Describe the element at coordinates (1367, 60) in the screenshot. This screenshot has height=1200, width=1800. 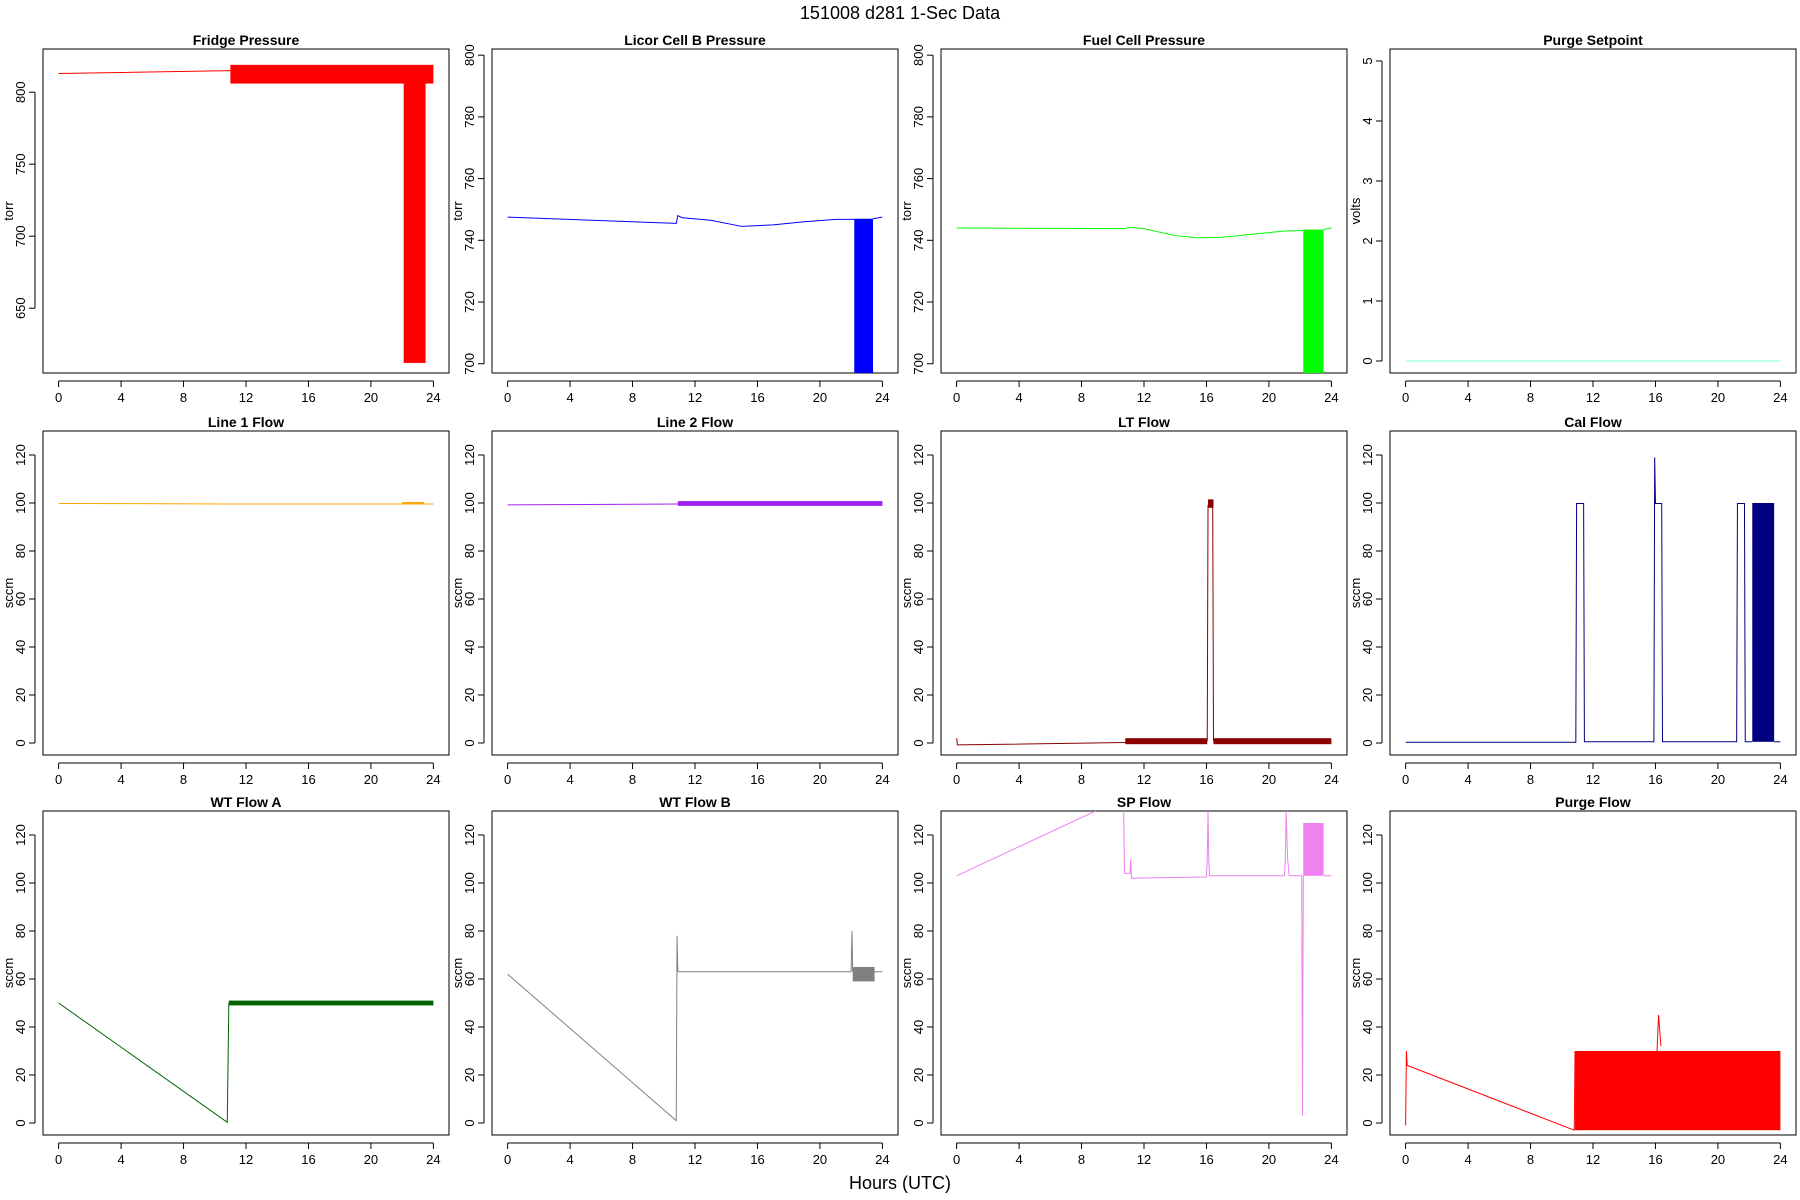
I see `y-tick-label: 5` at that location.